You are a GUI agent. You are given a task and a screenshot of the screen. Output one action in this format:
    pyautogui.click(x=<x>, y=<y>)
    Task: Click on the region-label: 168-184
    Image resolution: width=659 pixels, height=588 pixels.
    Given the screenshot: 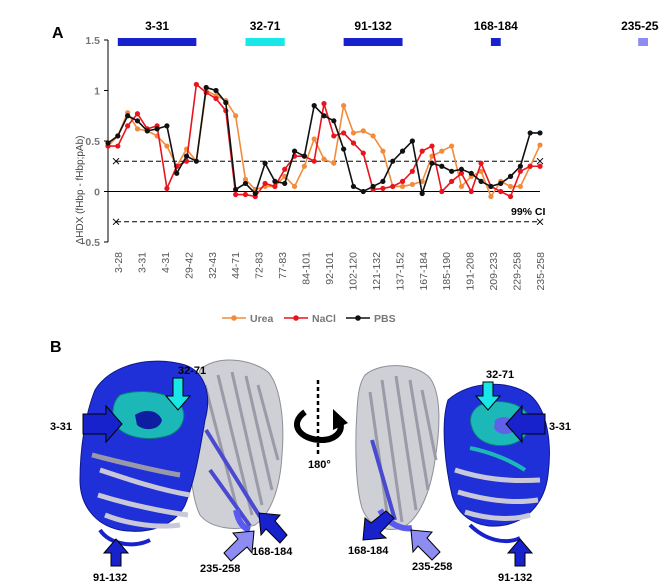 What is the action you would take?
    pyautogui.click(x=496, y=26)
    